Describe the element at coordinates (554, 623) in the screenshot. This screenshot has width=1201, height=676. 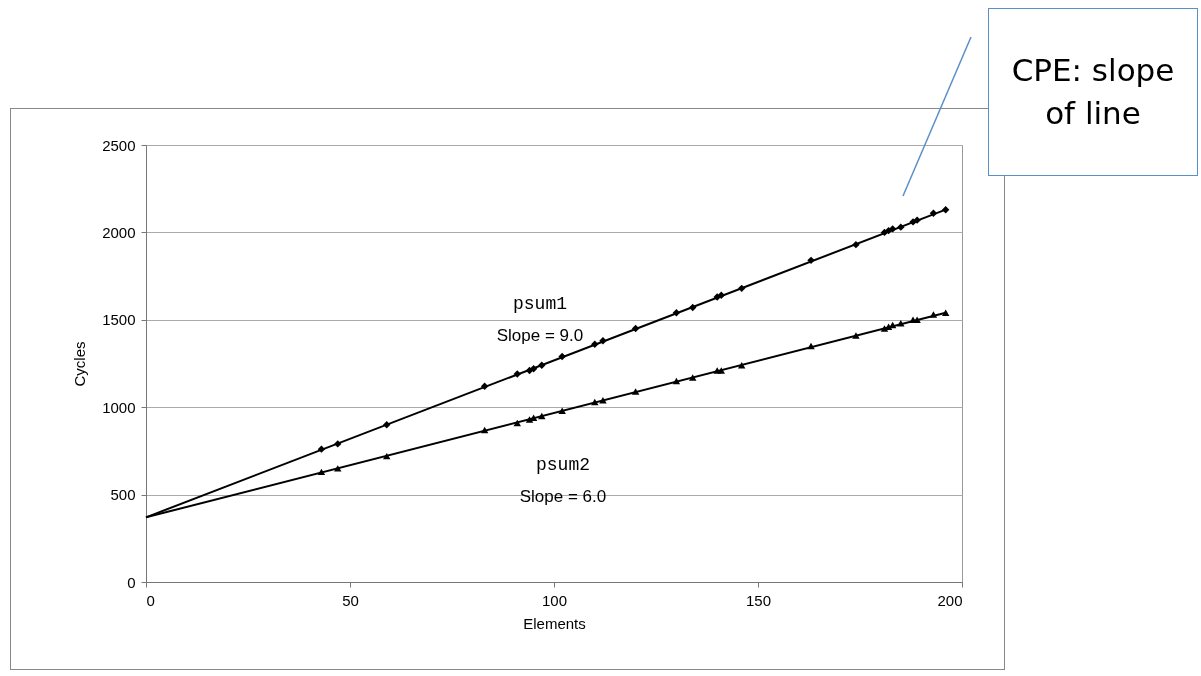
I see `x-axis-title: Elements` at that location.